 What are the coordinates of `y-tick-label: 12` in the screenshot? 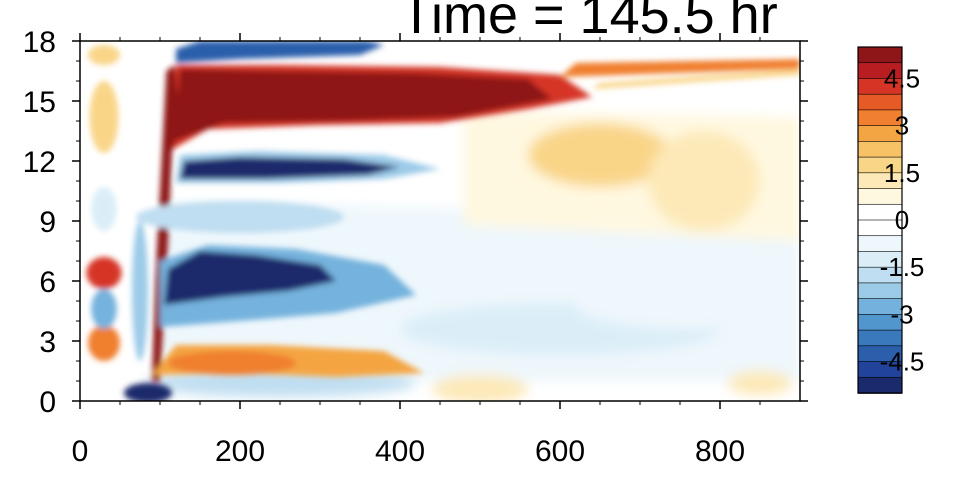 It's located at (39, 162).